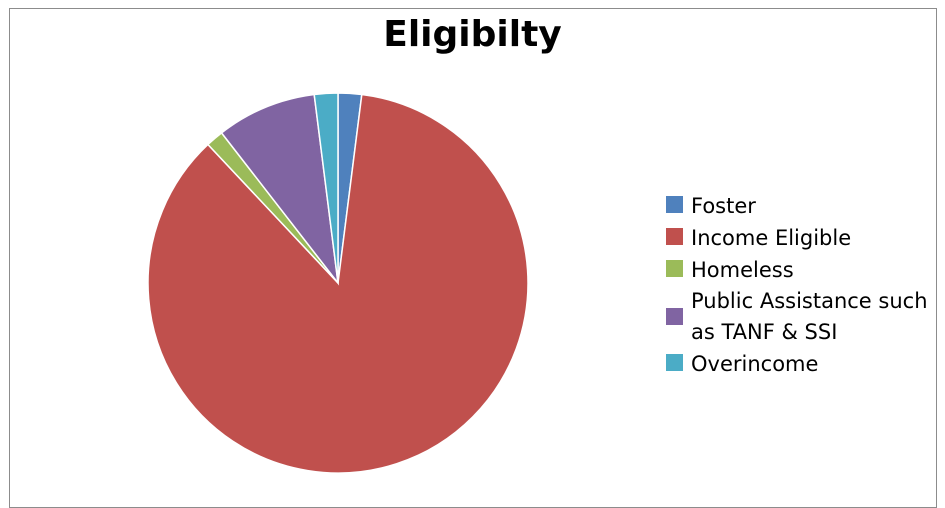  Describe the element at coordinates (674, 236) in the screenshot. I see `legend-swatch-income-eligible` at that location.